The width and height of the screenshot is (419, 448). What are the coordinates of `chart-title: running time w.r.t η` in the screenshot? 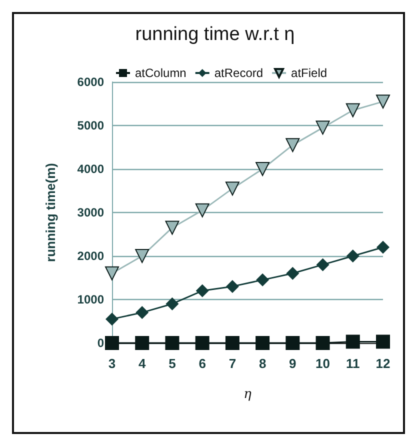 It's located at (215, 34).